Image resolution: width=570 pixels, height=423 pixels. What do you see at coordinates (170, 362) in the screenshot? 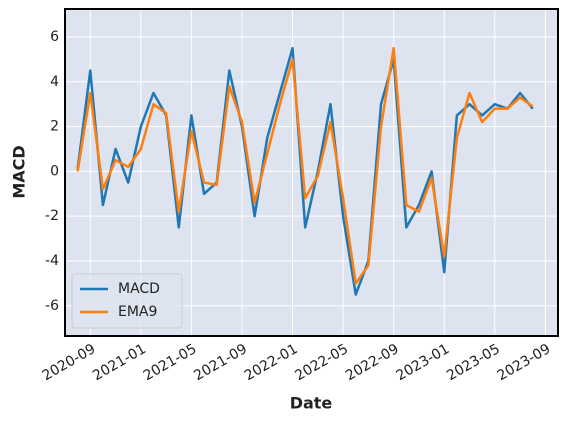
I see `x-tick-label: 2021-05` at bounding box center [170, 362].